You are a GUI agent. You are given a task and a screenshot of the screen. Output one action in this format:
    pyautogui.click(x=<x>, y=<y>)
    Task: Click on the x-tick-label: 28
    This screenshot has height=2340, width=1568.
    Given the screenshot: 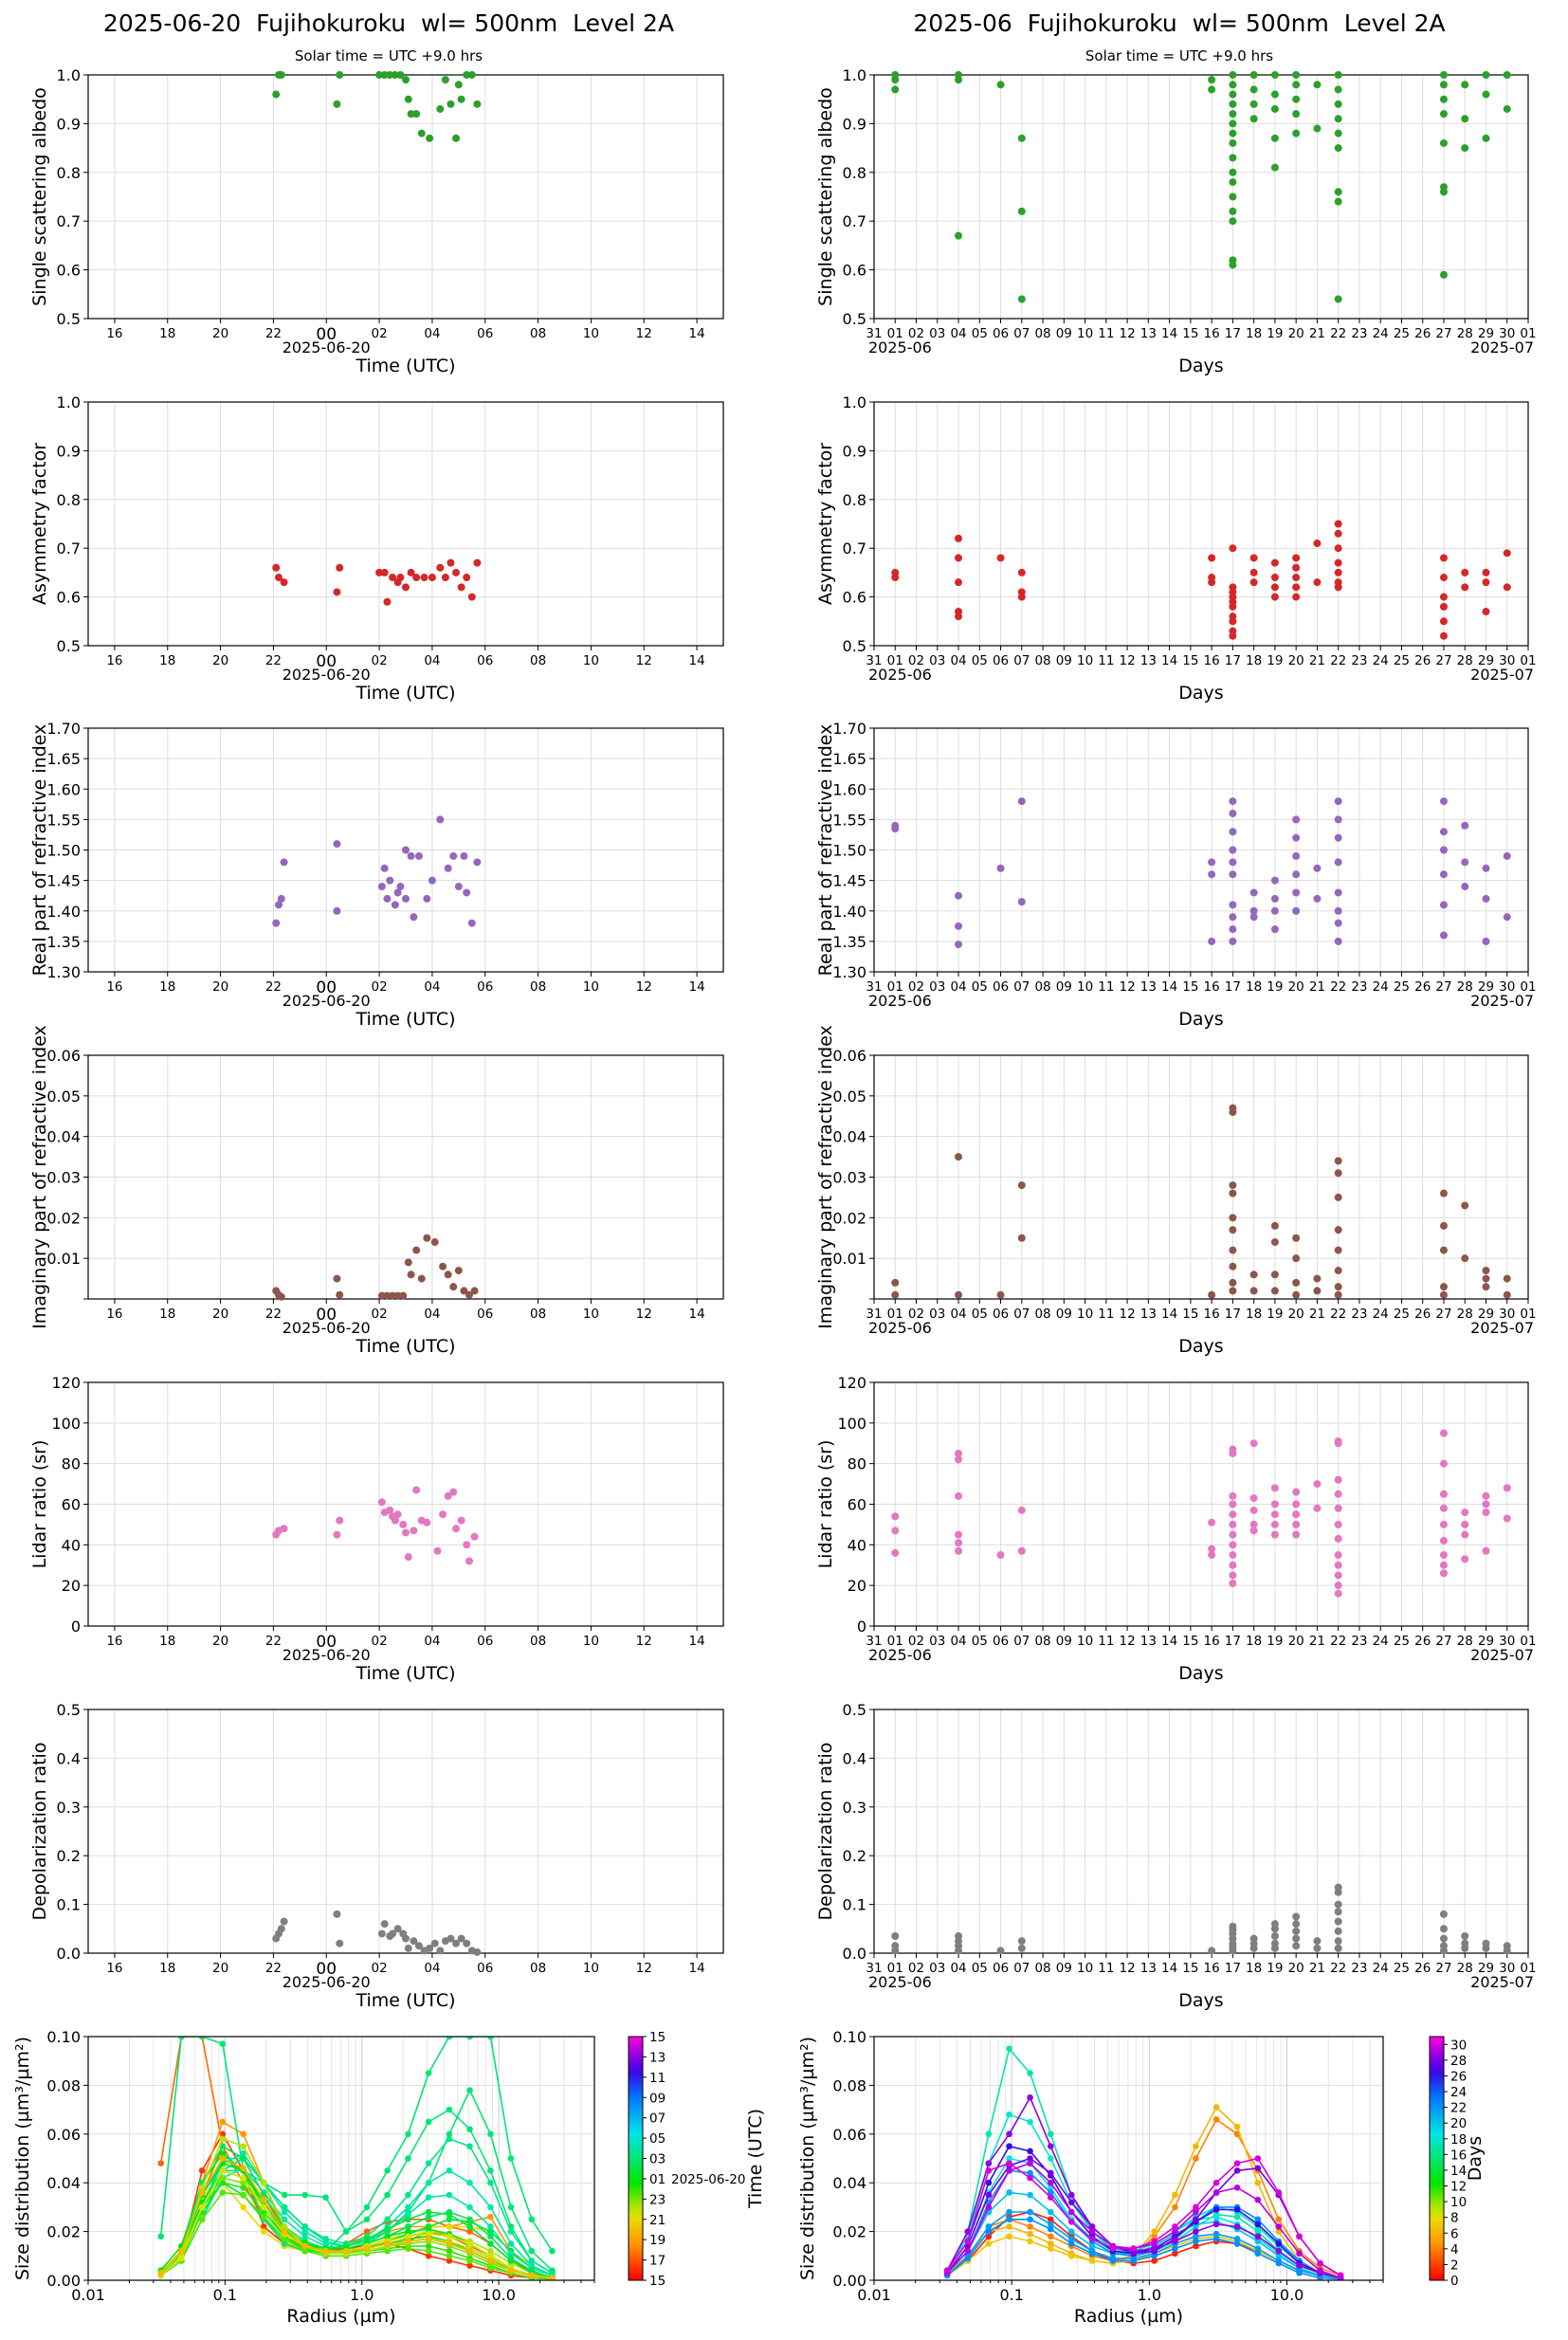 What is the action you would take?
    pyautogui.click(x=1465, y=1641)
    